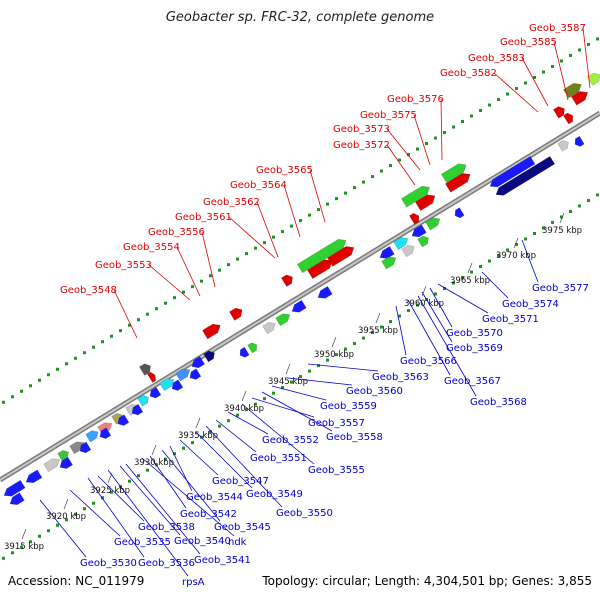 This screenshot has width=600, height=600. Describe the element at coordinates (222, 560) in the screenshot. I see `gene-label-geob_3541: Geob_3541` at that location.